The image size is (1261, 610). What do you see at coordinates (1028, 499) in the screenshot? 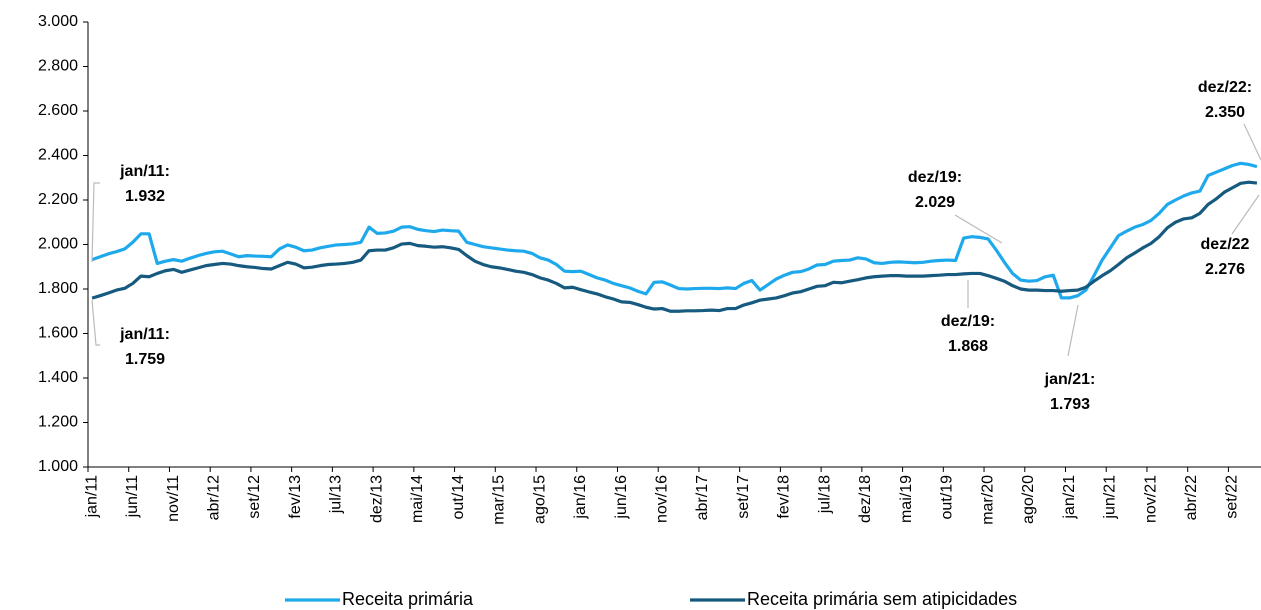
I see `x-tick-label: ago/20` at bounding box center [1028, 499].